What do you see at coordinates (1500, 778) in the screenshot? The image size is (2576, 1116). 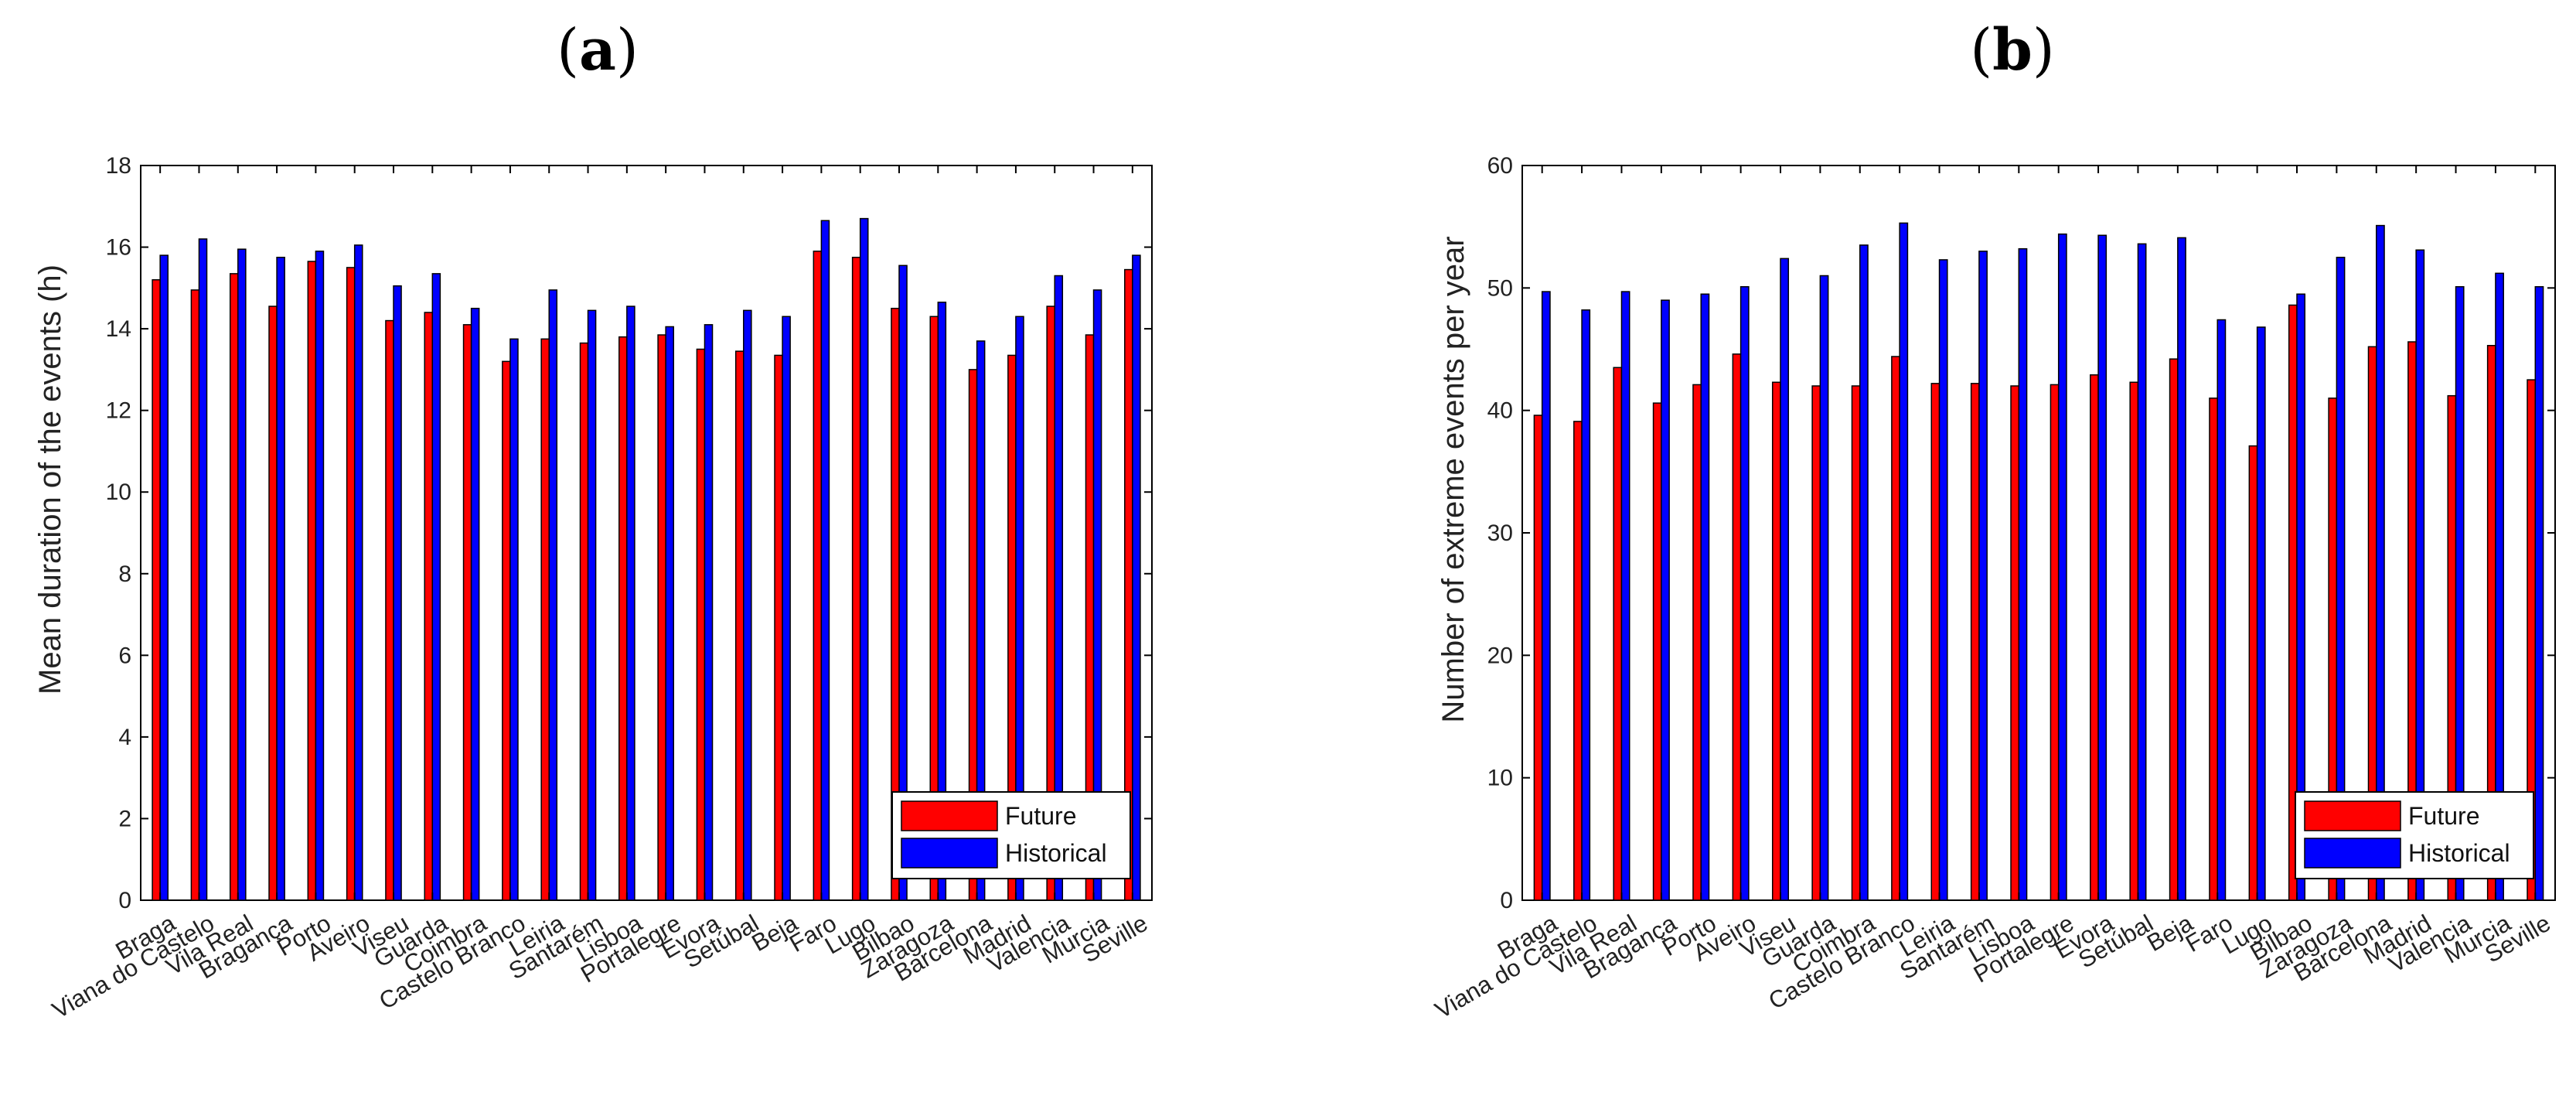 I see `chart-b-y-tick-label: 10` at bounding box center [1500, 778].